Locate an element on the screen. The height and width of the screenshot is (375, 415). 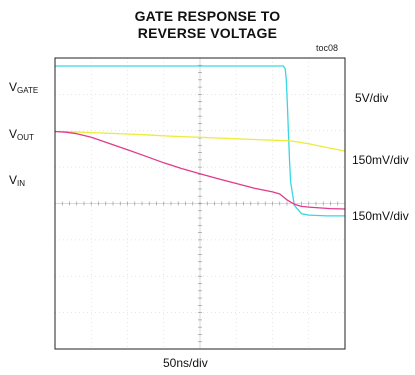
scale-label-vin: 150mV/div is located at coordinates (380, 216).